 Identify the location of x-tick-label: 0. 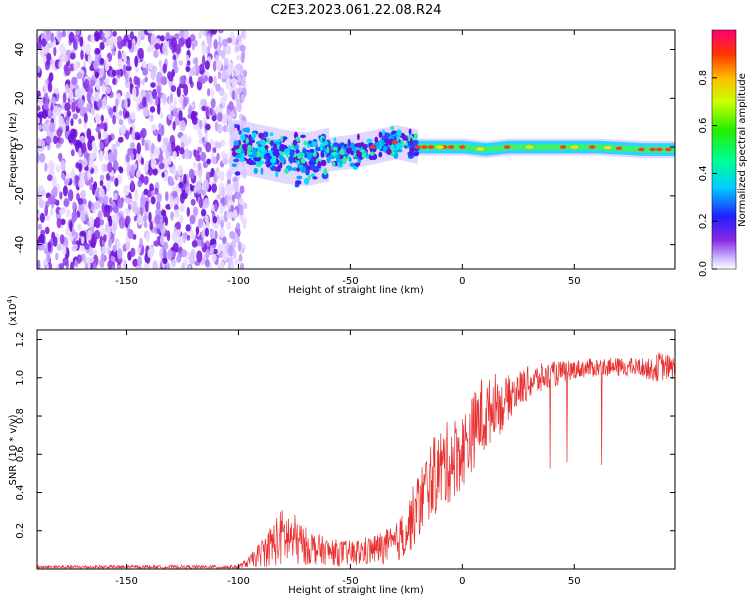
(462, 281).